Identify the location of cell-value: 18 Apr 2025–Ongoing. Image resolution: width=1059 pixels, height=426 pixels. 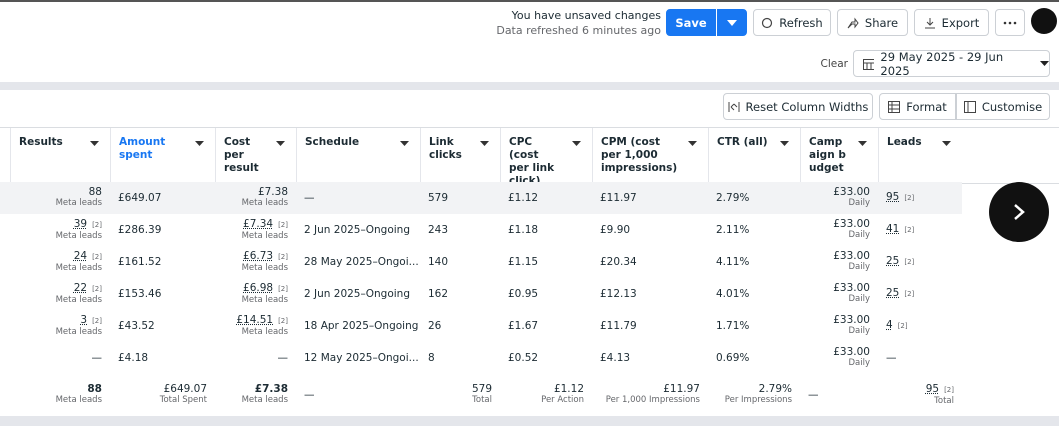
(361, 325).